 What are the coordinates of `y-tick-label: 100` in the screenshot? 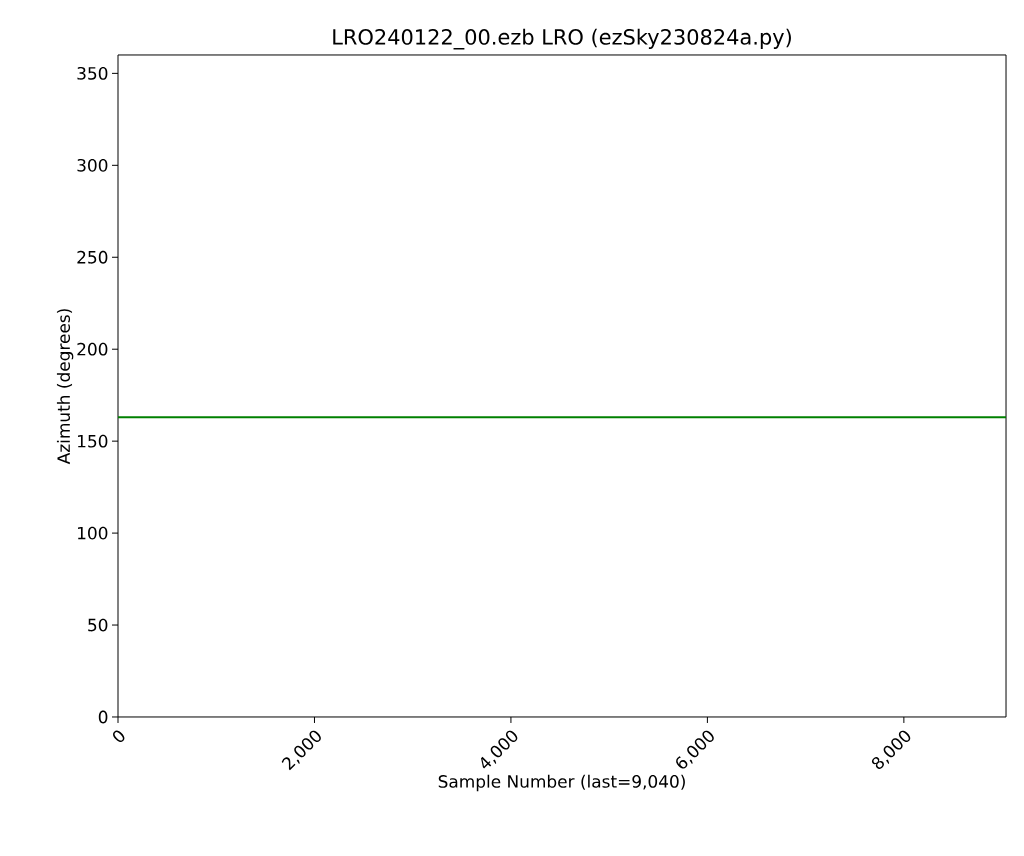 It's located at (93, 533).